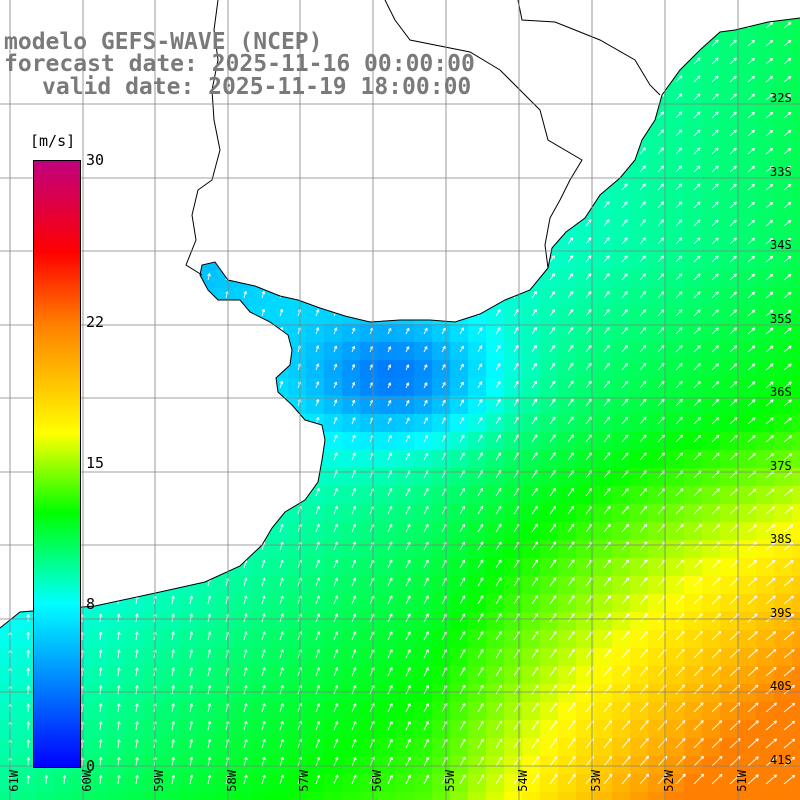  Describe the element at coordinates (781, 539) in the screenshot. I see `latitude-label: 38S` at that location.